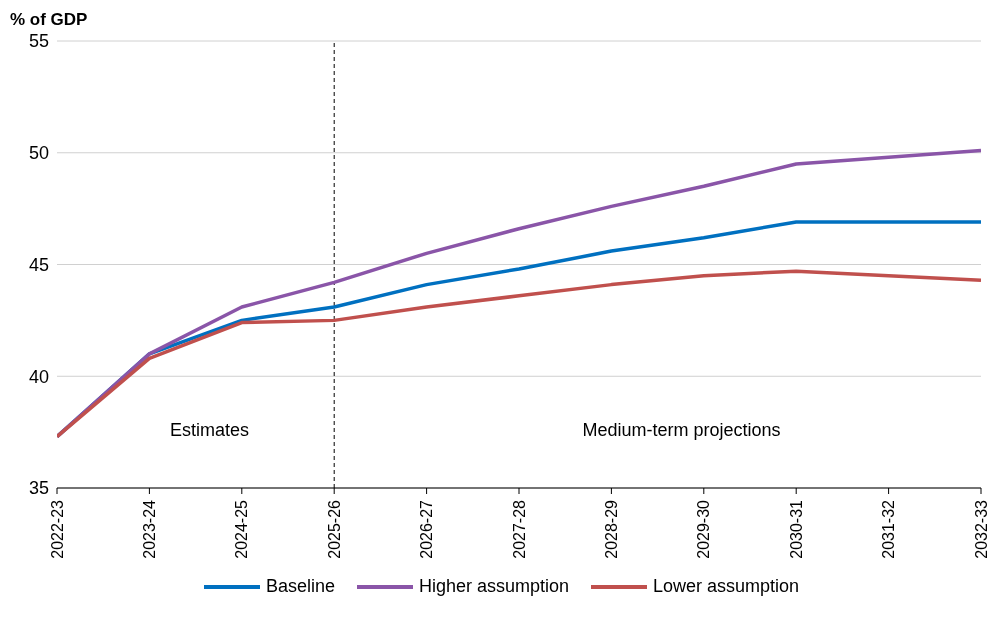 Image resolution: width=1003 pixels, height=622 pixels. I want to click on legend-label: Lower assumption, so click(726, 586).